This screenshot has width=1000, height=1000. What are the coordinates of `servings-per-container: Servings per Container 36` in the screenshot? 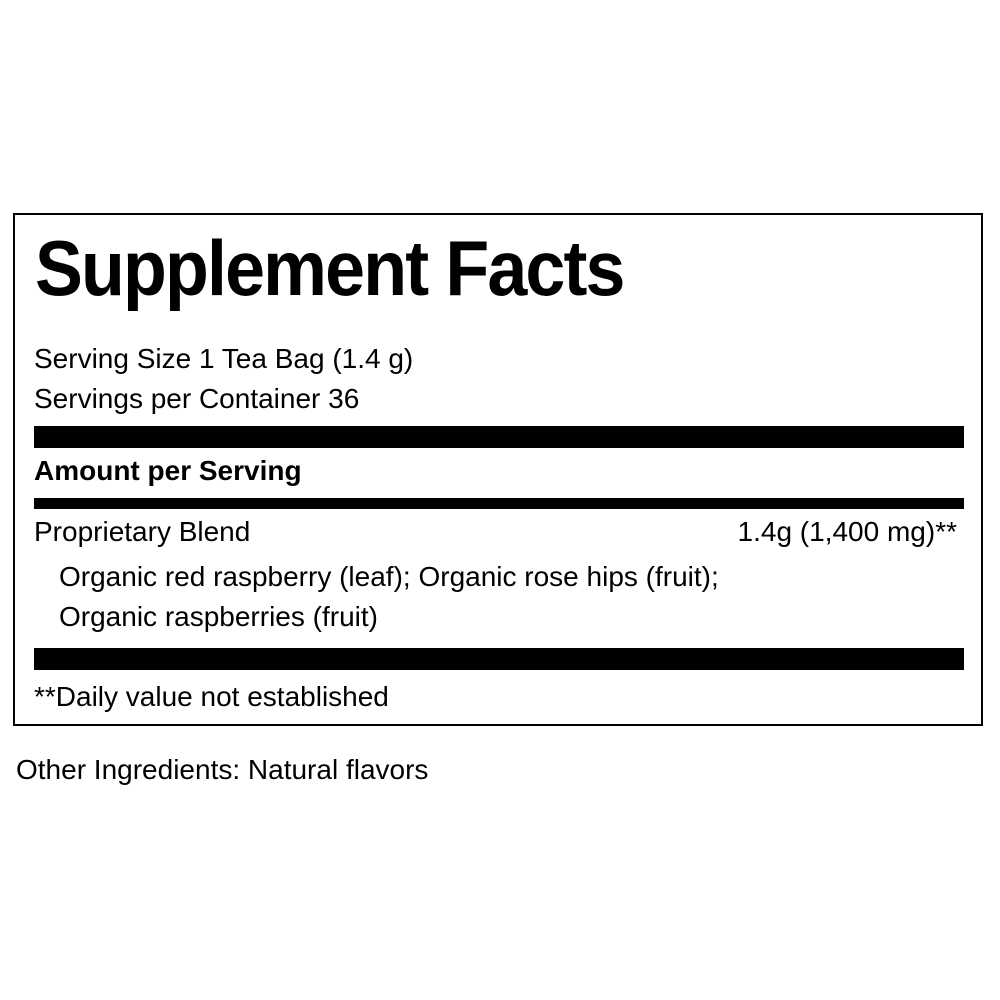 It's located at (197, 398).